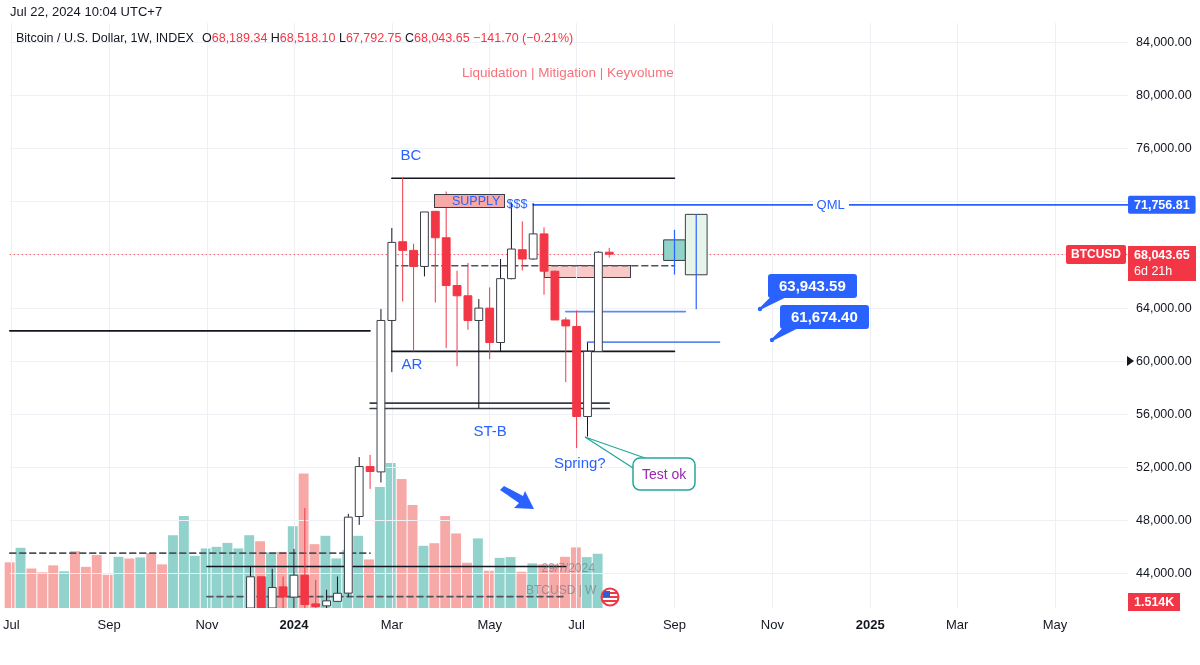 Image resolution: width=1200 pixels, height=665 pixels. Describe the element at coordinates (1162, 272) in the screenshot. I see `text: 6d 21h` at that location.